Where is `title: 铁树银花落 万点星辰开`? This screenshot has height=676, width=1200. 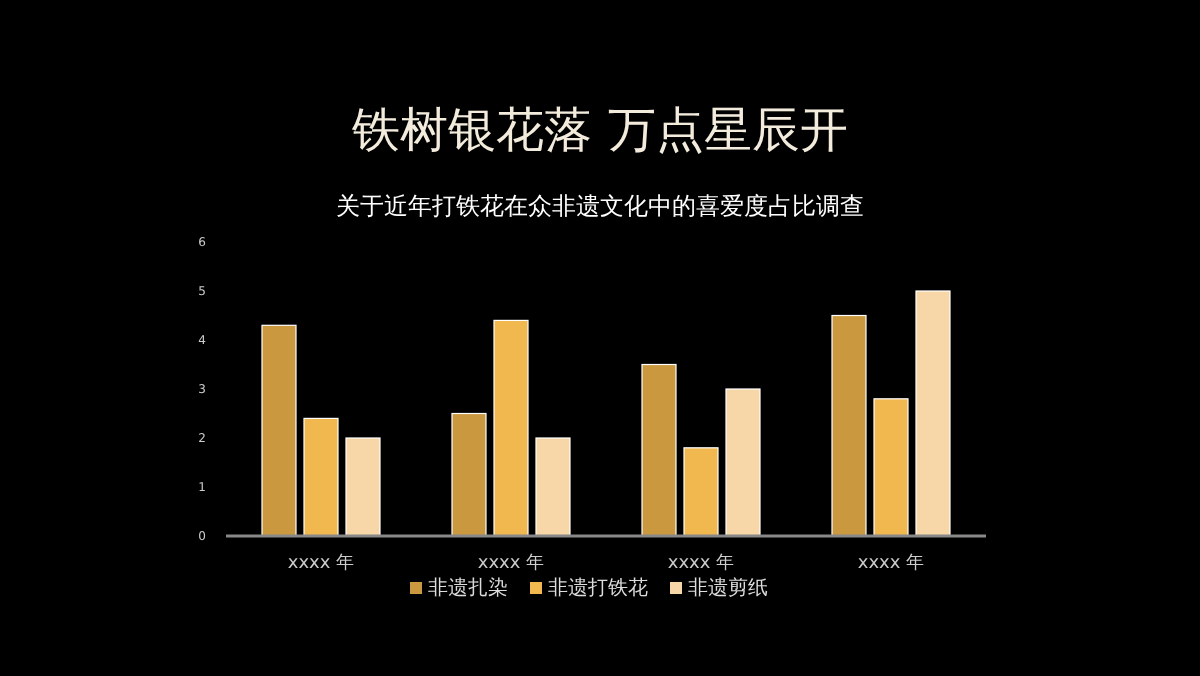
title: 铁树银花落 万点星辰开 is located at coordinates (600, 130).